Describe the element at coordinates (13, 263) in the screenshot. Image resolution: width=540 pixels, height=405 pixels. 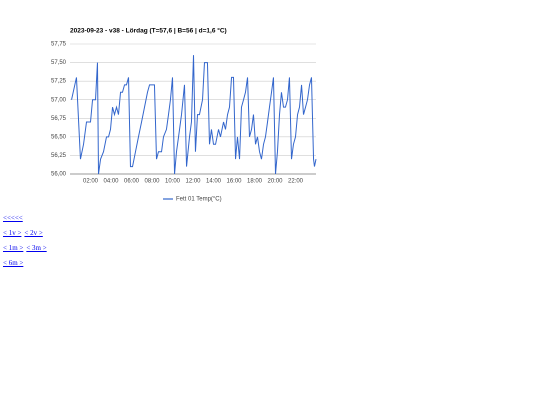
I see `nav-link: < 6m >` at that location.